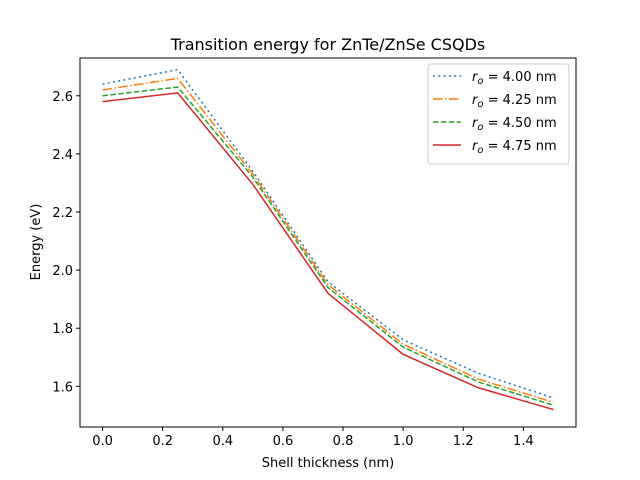 The image size is (640, 480). What do you see at coordinates (328, 463) in the screenshot?
I see `x-axis-label: Shell thickness (nm)` at bounding box center [328, 463].